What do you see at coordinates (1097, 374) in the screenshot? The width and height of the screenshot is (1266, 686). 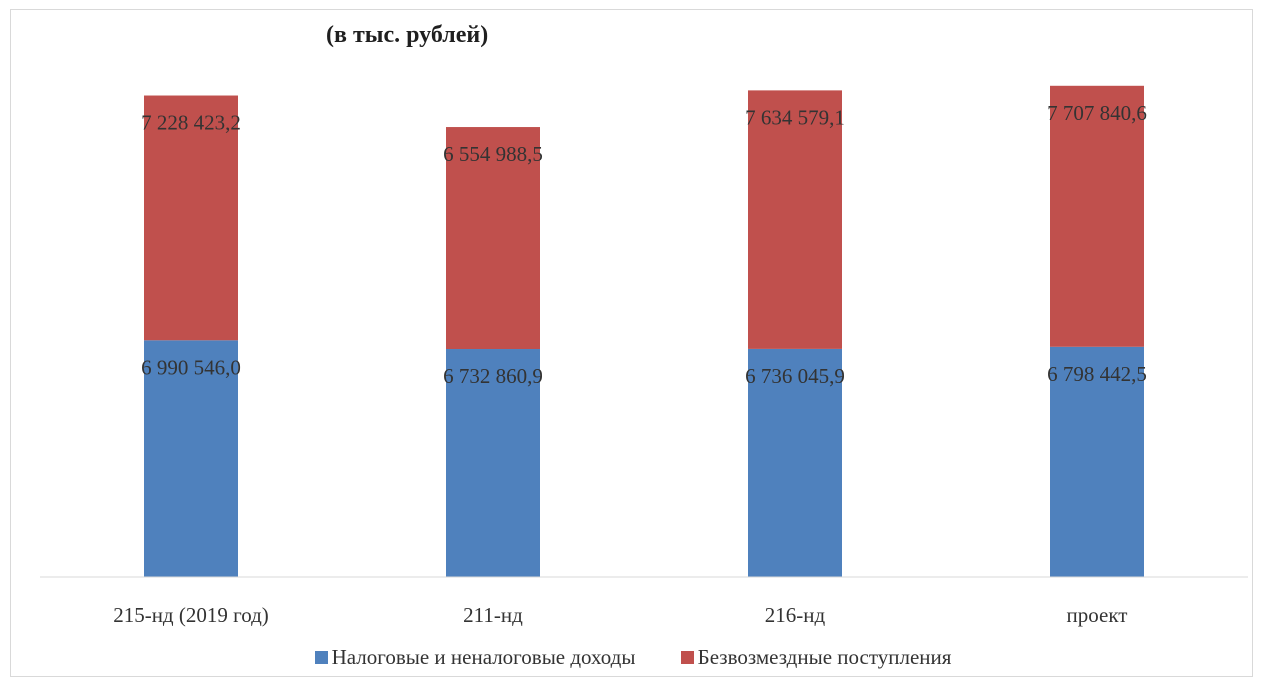 I see `data-label-tax-revenue-4: 6 798 442,5` at bounding box center [1097, 374].